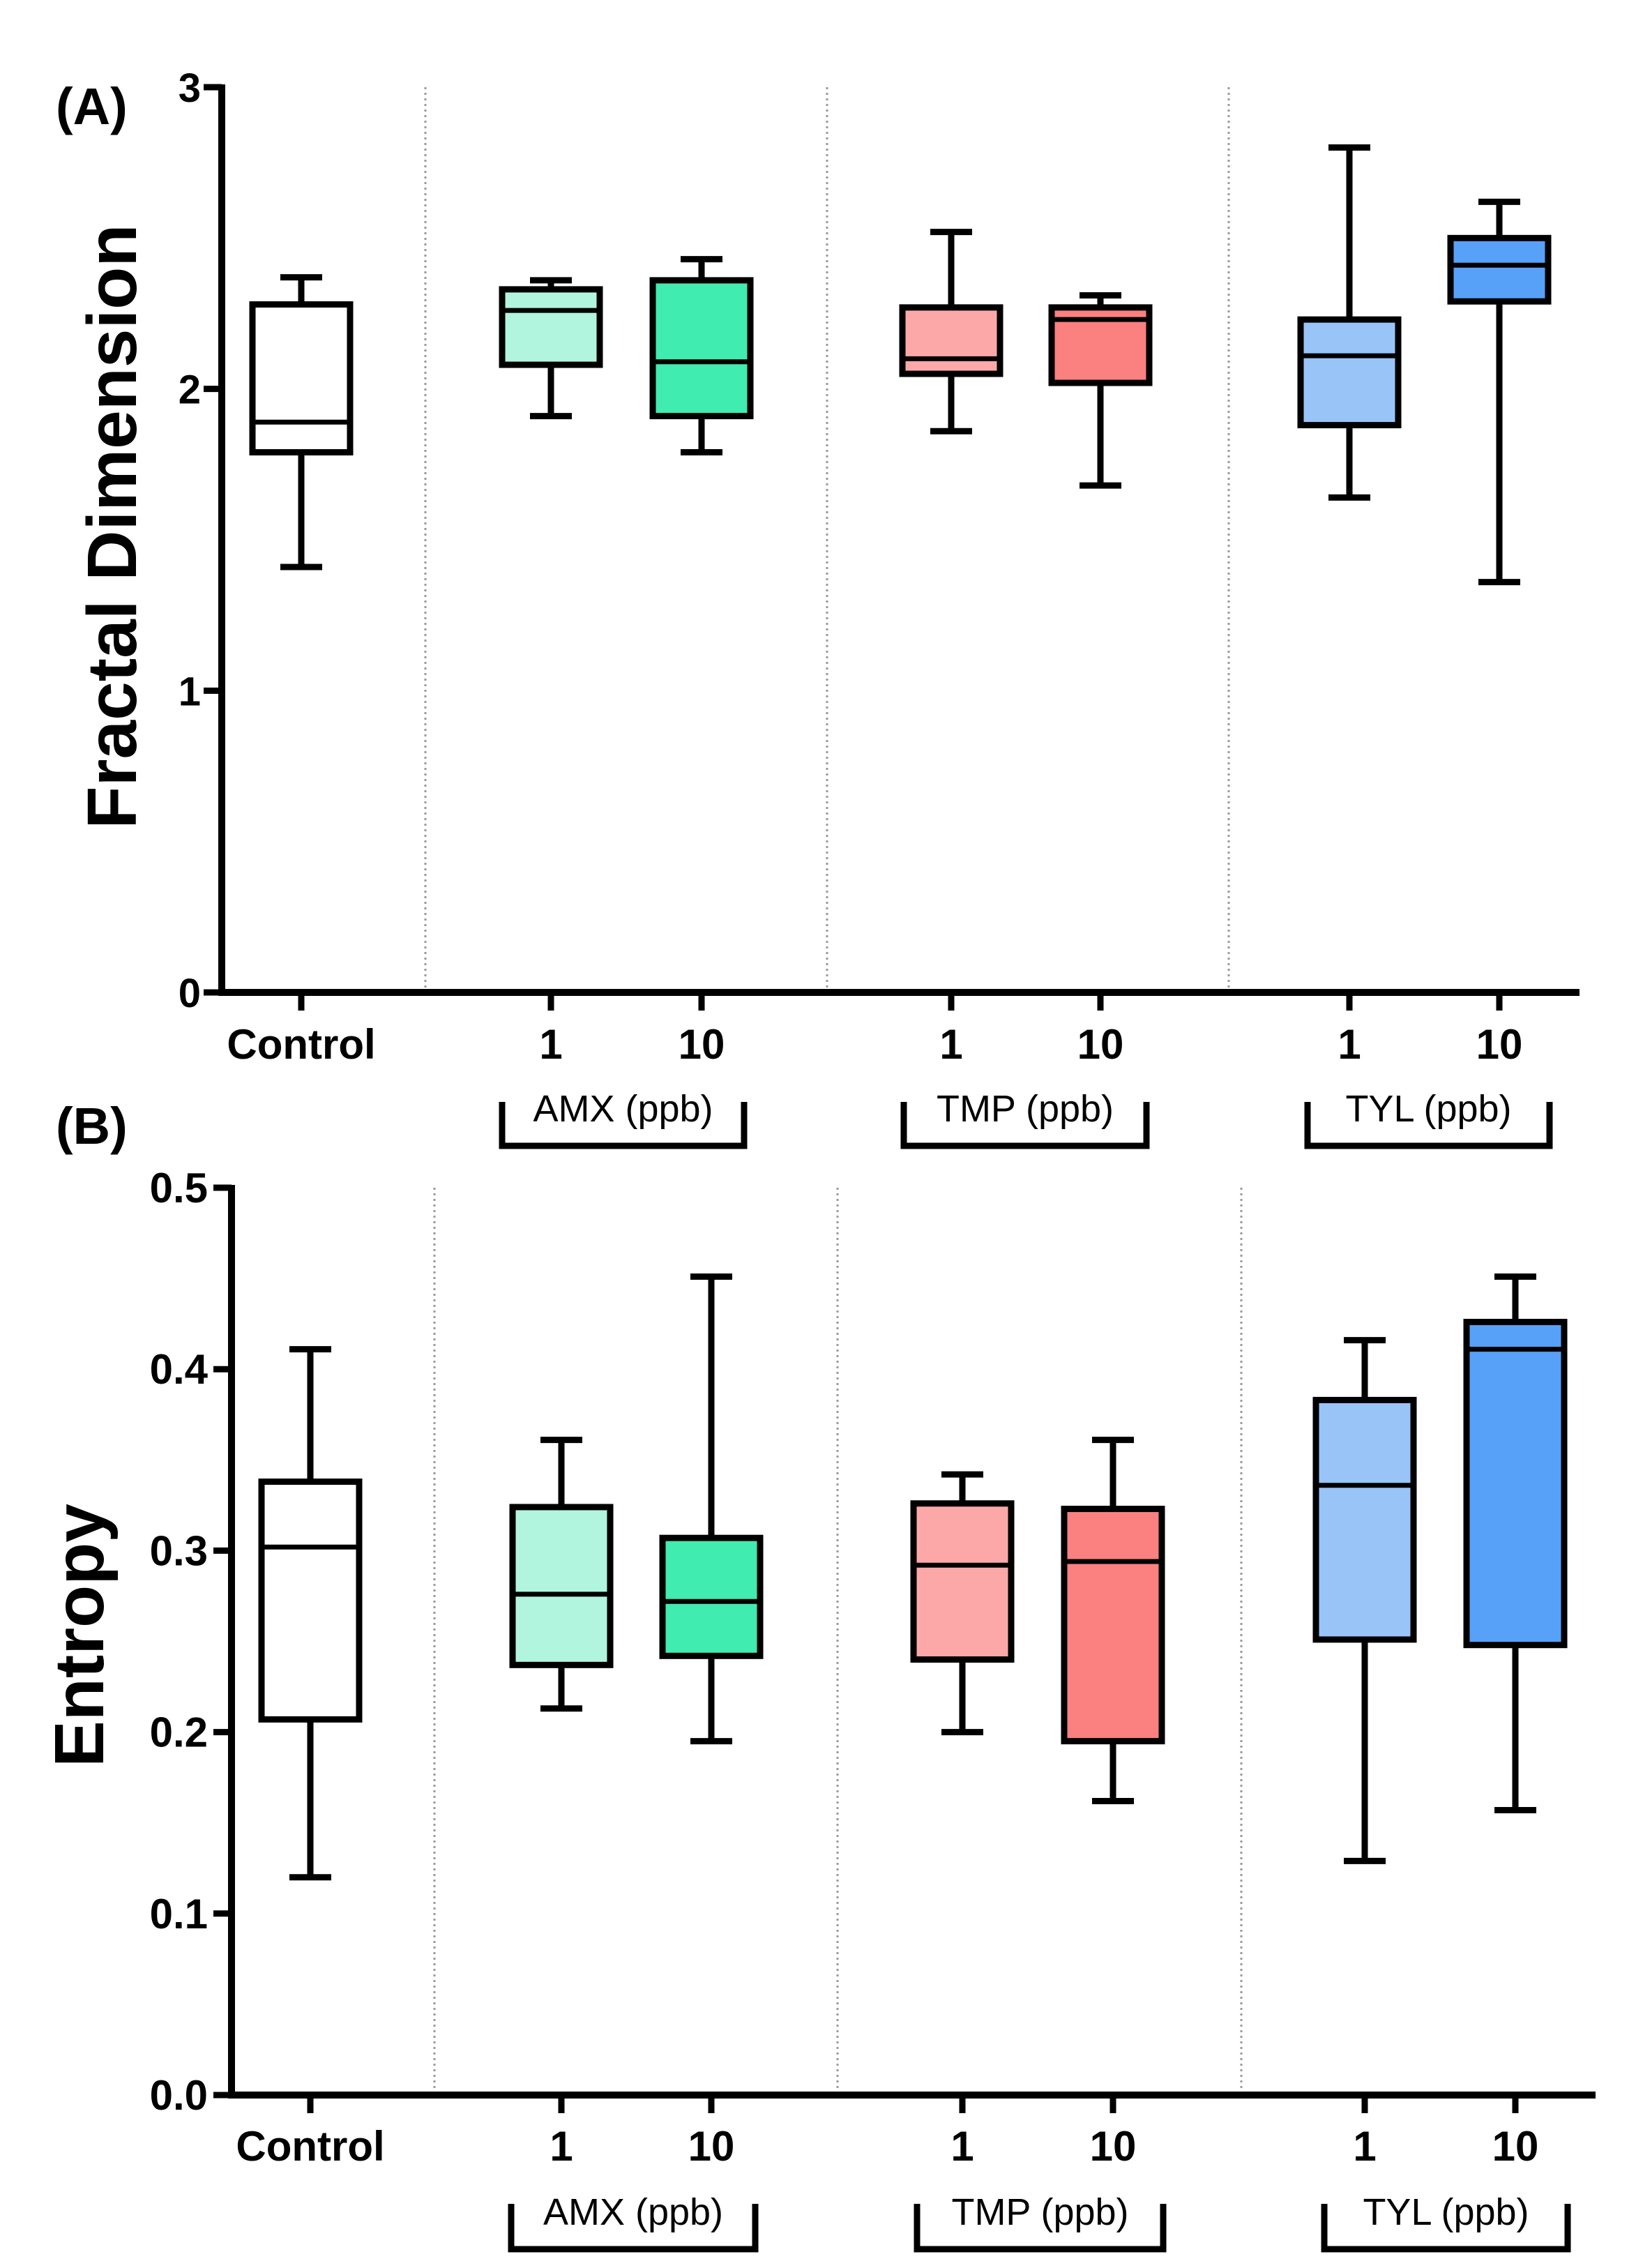 The height and width of the screenshot is (2268, 1636). Describe the element at coordinates (179, 1551) in the screenshot. I see `panel-b-y-tick-label: 0.3` at that location.